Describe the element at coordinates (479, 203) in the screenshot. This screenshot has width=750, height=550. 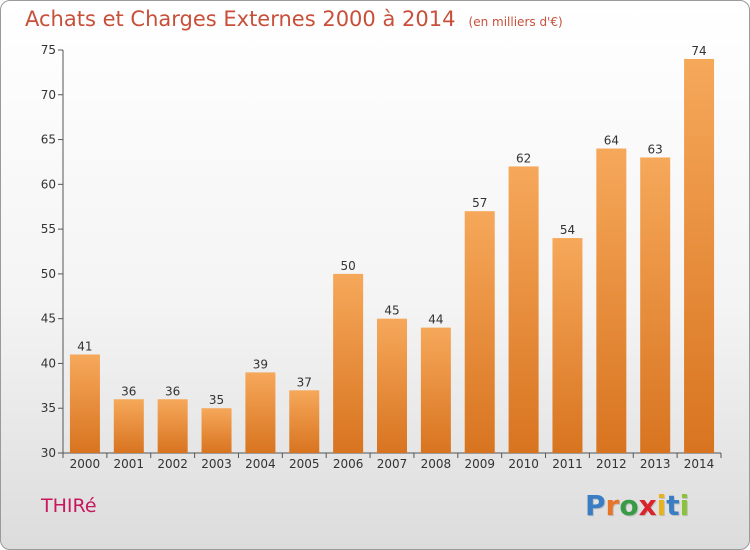
I see `bar-value-label: 57` at that location.